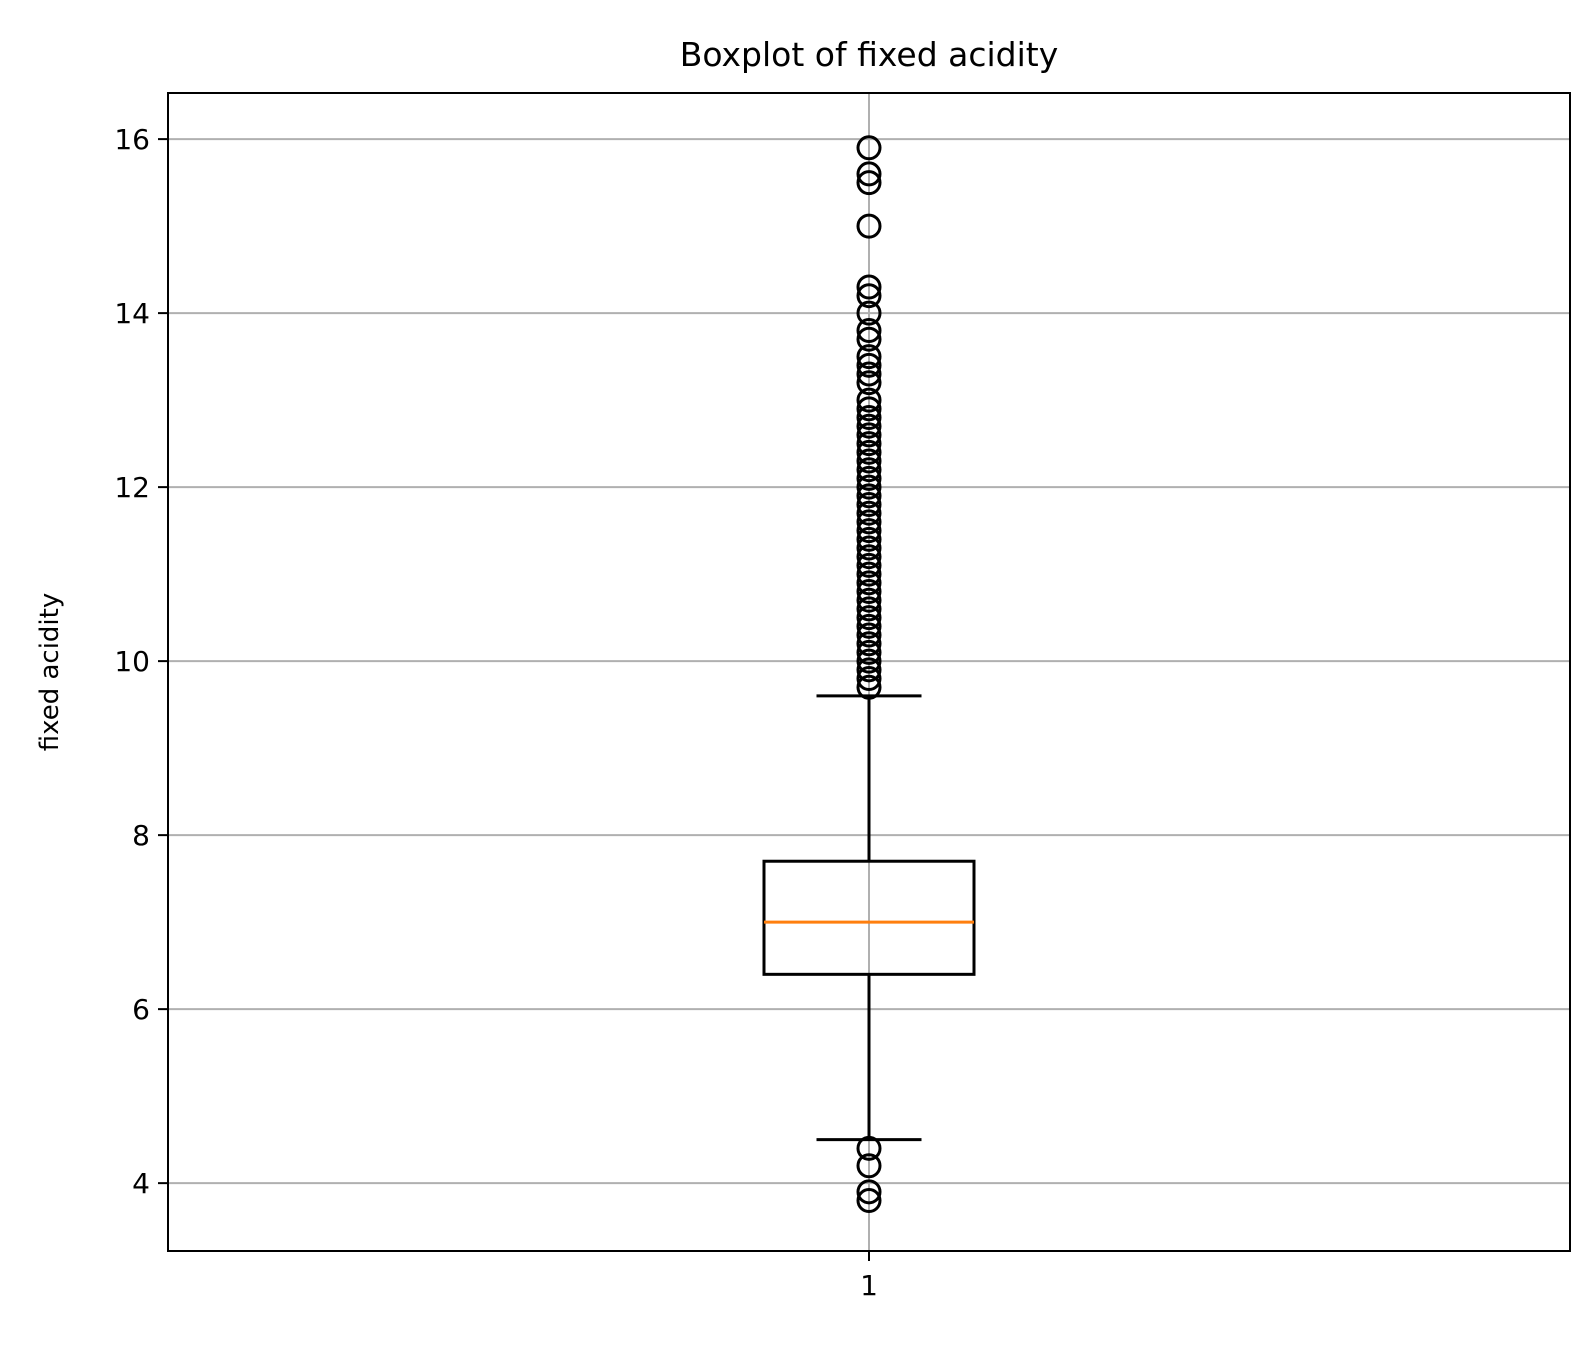  What do you see at coordinates (141, 835) in the screenshot?
I see `y-tick-label: 8` at bounding box center [141, 835].